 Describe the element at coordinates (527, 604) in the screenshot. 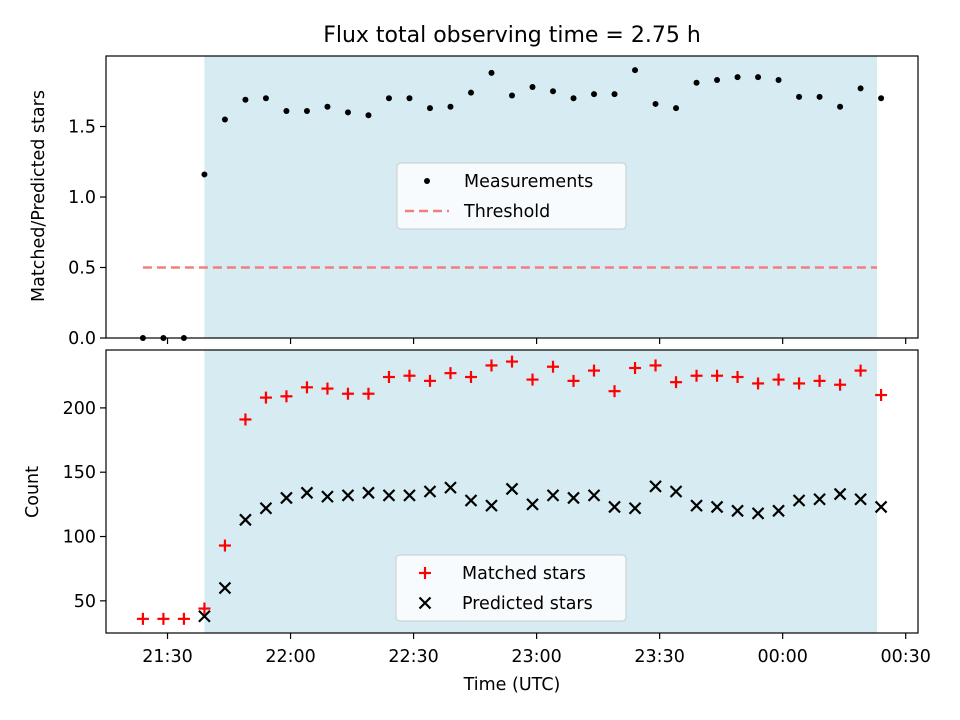

I see `legend-label-predicted: Predicted stars` at that location.